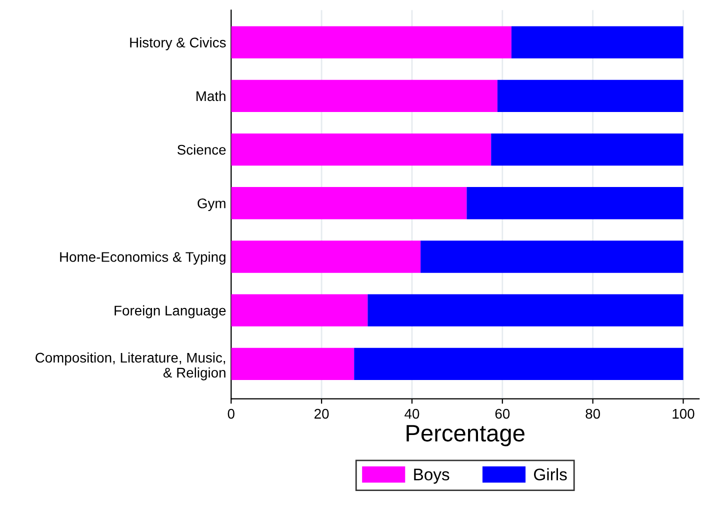 The width and height of the screenshot is (709, 508). Describe the element at coordinates (550, 474) in the screenshot. I see `legend-label: Girls` at that location.